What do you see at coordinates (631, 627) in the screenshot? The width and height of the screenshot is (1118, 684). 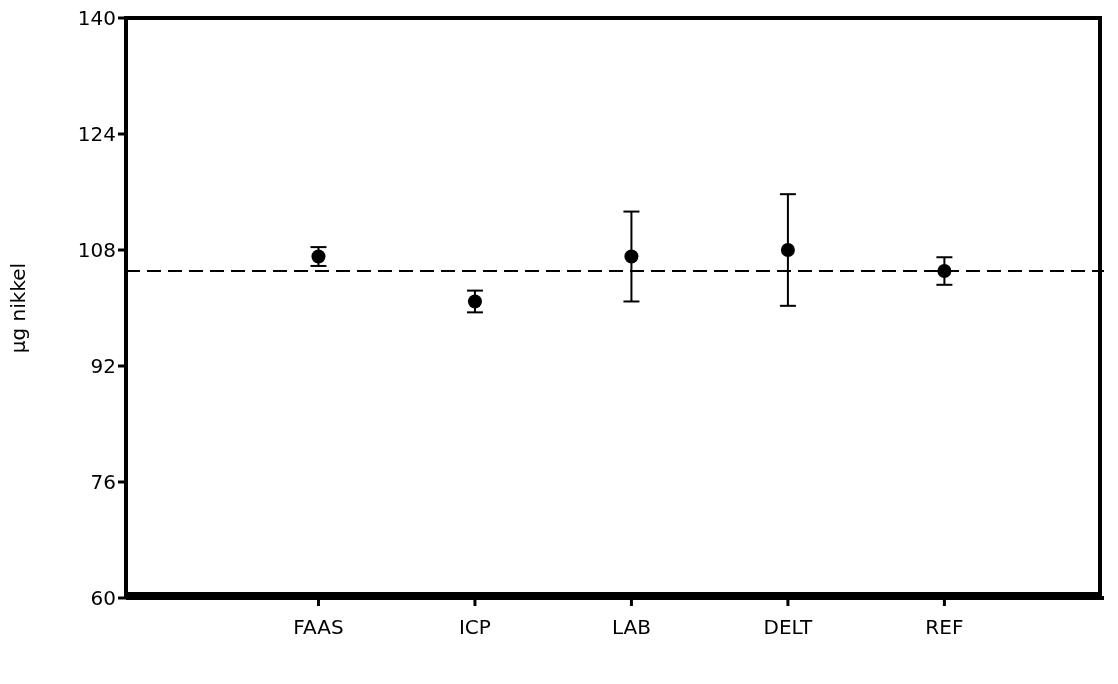 I see `x-tick-label: LAB` at bounding box center [631, 627].